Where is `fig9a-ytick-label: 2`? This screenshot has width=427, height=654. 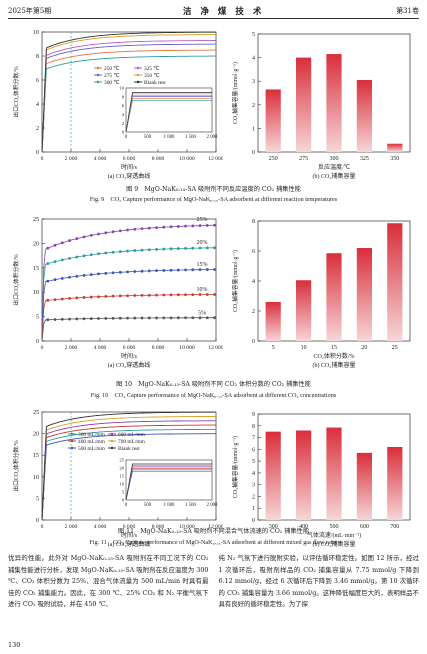
fig9a-ytick-label: 2 is located at coordinates (37, 129).